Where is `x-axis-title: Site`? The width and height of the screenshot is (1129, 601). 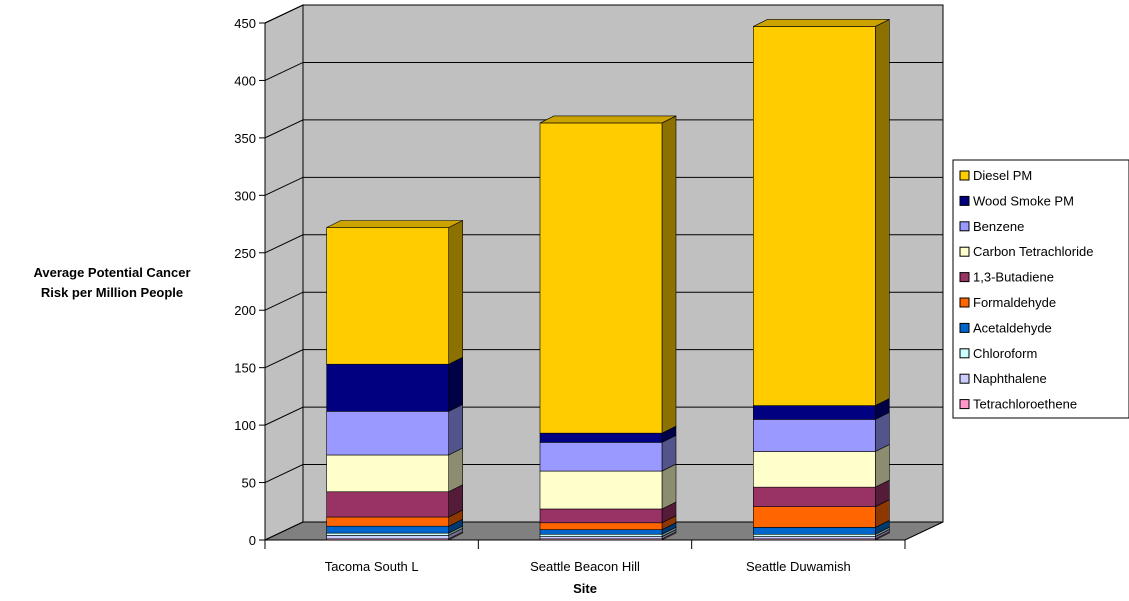 x-axis-title: Site is located at coordinates (585, 588).